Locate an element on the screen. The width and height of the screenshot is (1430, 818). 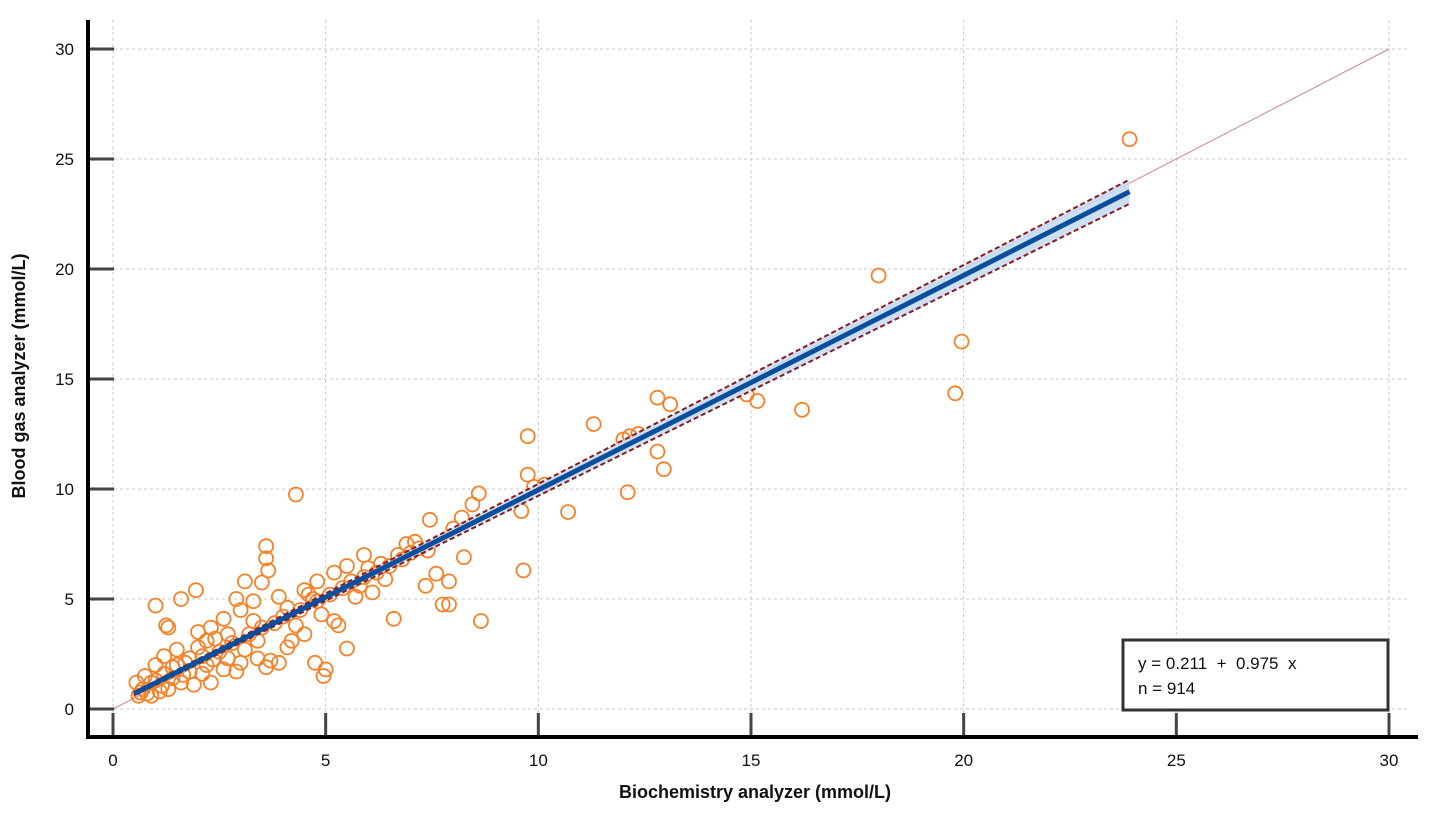
y-tick-label: 10 is located at coordinates (64, 489).